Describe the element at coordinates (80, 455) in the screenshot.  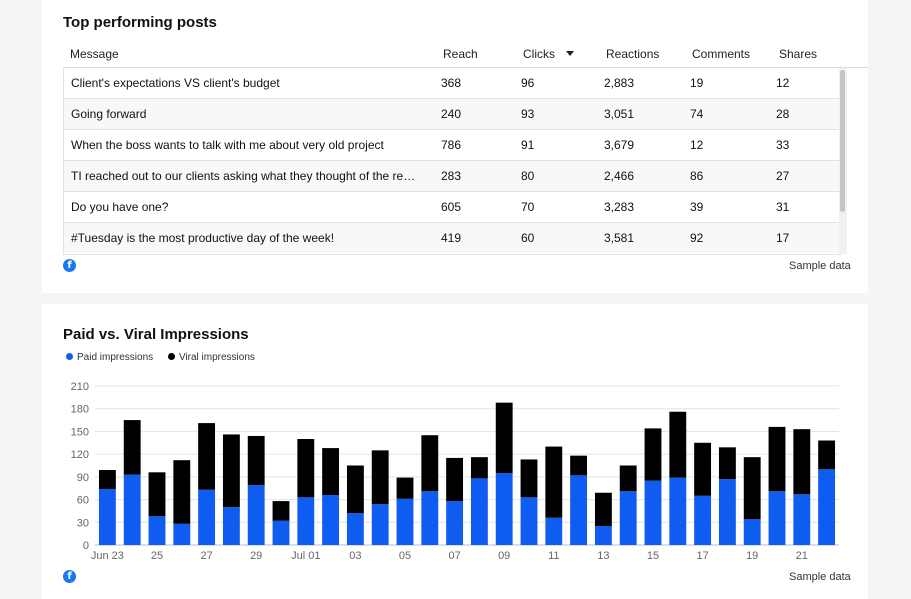
I see `y-tick-label: 120` at that location.